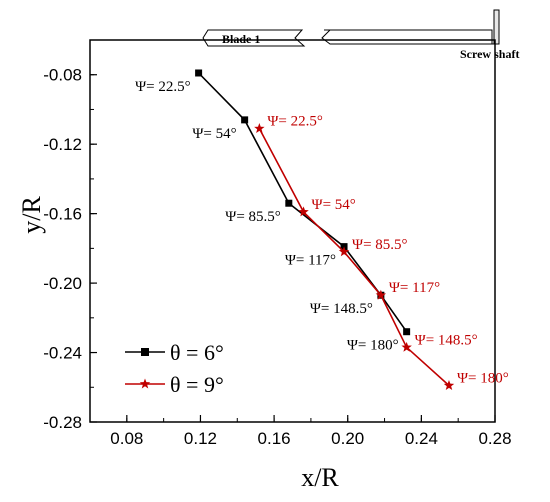 The image size is (550, 502). I want to click on y-axis-label: y/R, so click(31, 215).